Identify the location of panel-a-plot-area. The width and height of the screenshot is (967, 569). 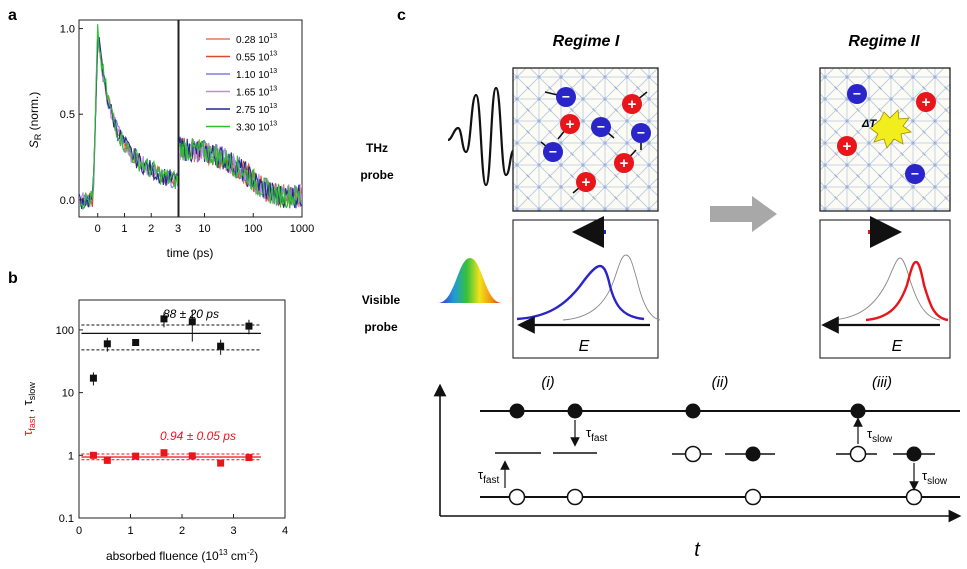
(128, 118).